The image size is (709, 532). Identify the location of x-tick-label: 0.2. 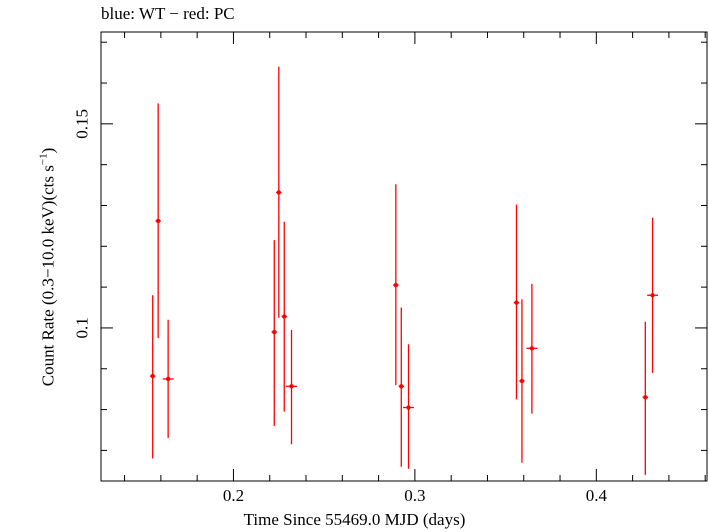
(233, 495).